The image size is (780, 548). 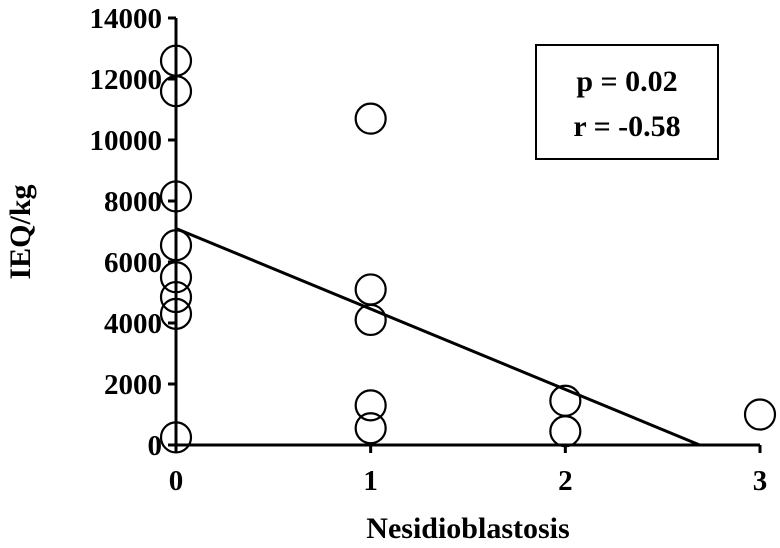 I want to click on x-tick-label: 1, so click(x=370, y=481).